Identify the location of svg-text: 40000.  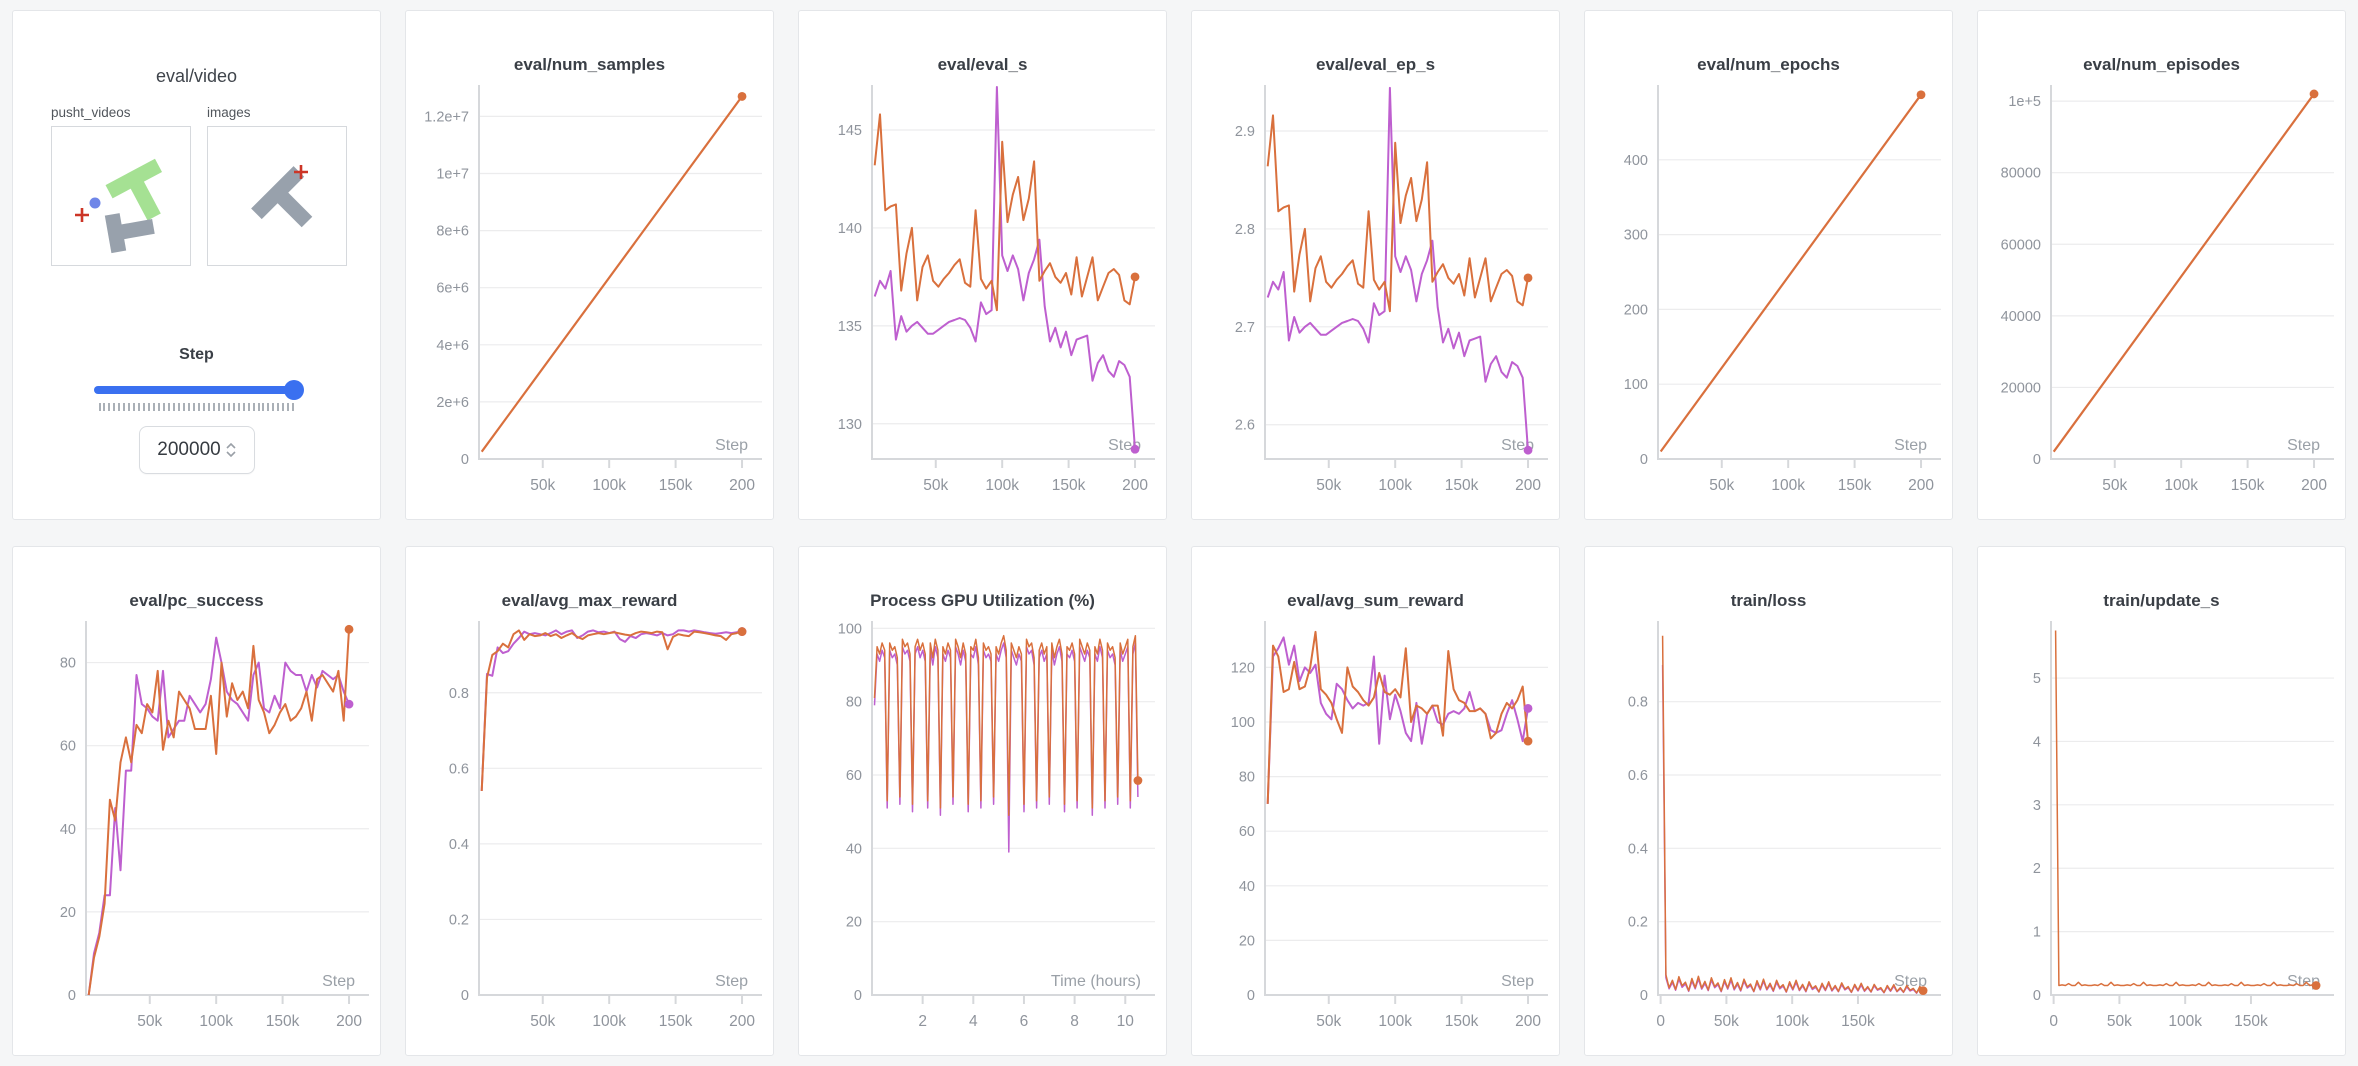
(2021, 317).